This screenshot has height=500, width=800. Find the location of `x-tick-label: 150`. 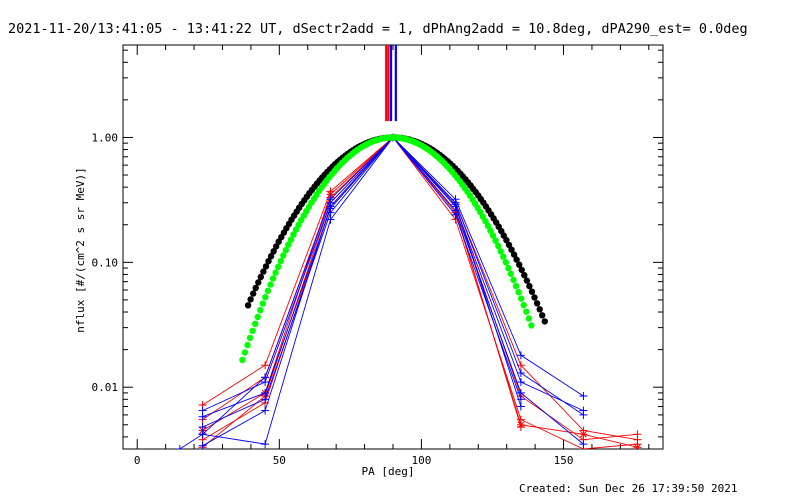

x-tick-label: 150 is located at coordinates (564, 460).